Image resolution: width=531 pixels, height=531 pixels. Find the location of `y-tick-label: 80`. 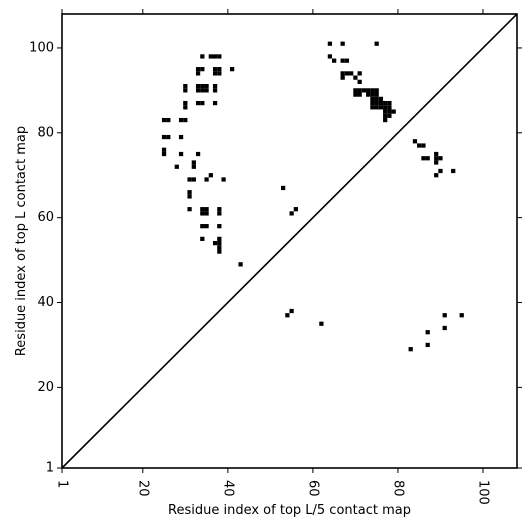

y-tick-label: 80 is located at coordinates (45, 132).